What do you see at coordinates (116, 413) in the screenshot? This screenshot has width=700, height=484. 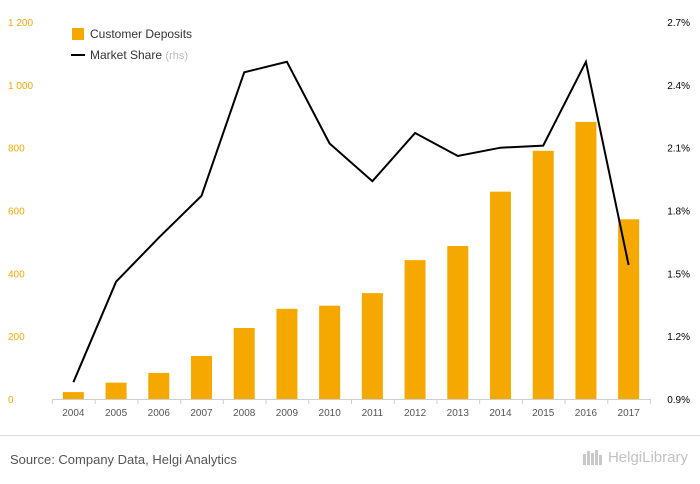 I see `x-axis-tick-label: 2005` at bounding box center [116, 413].